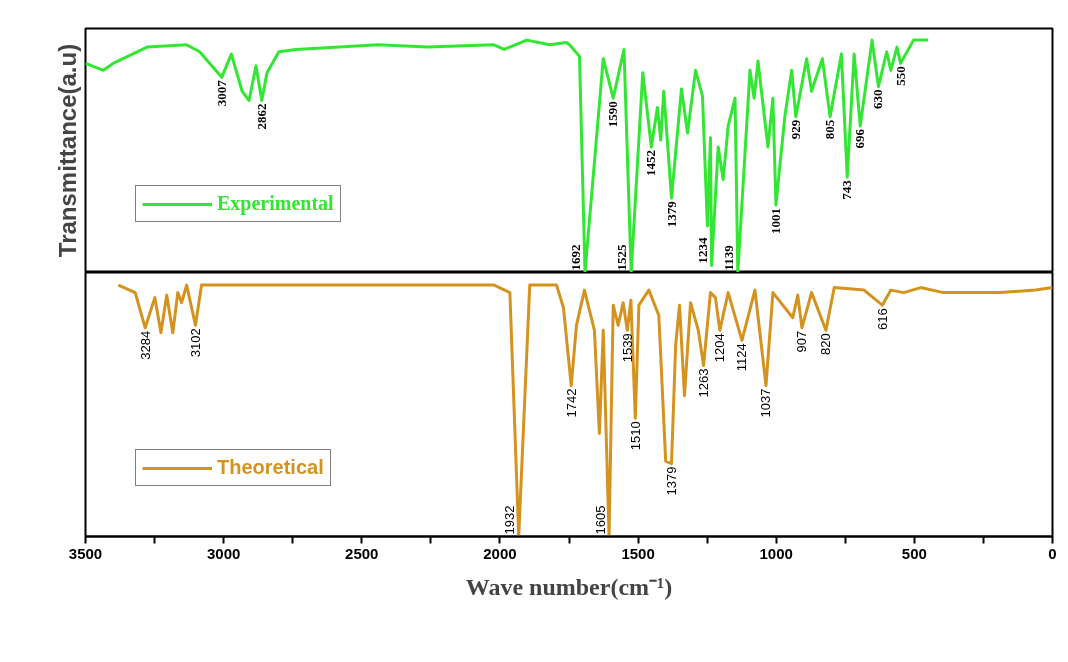 This screenshot has height=662, width=1068. Describe the element at coordinates (900, 76) in the screenshot. I see `annotation: 550` at that location.